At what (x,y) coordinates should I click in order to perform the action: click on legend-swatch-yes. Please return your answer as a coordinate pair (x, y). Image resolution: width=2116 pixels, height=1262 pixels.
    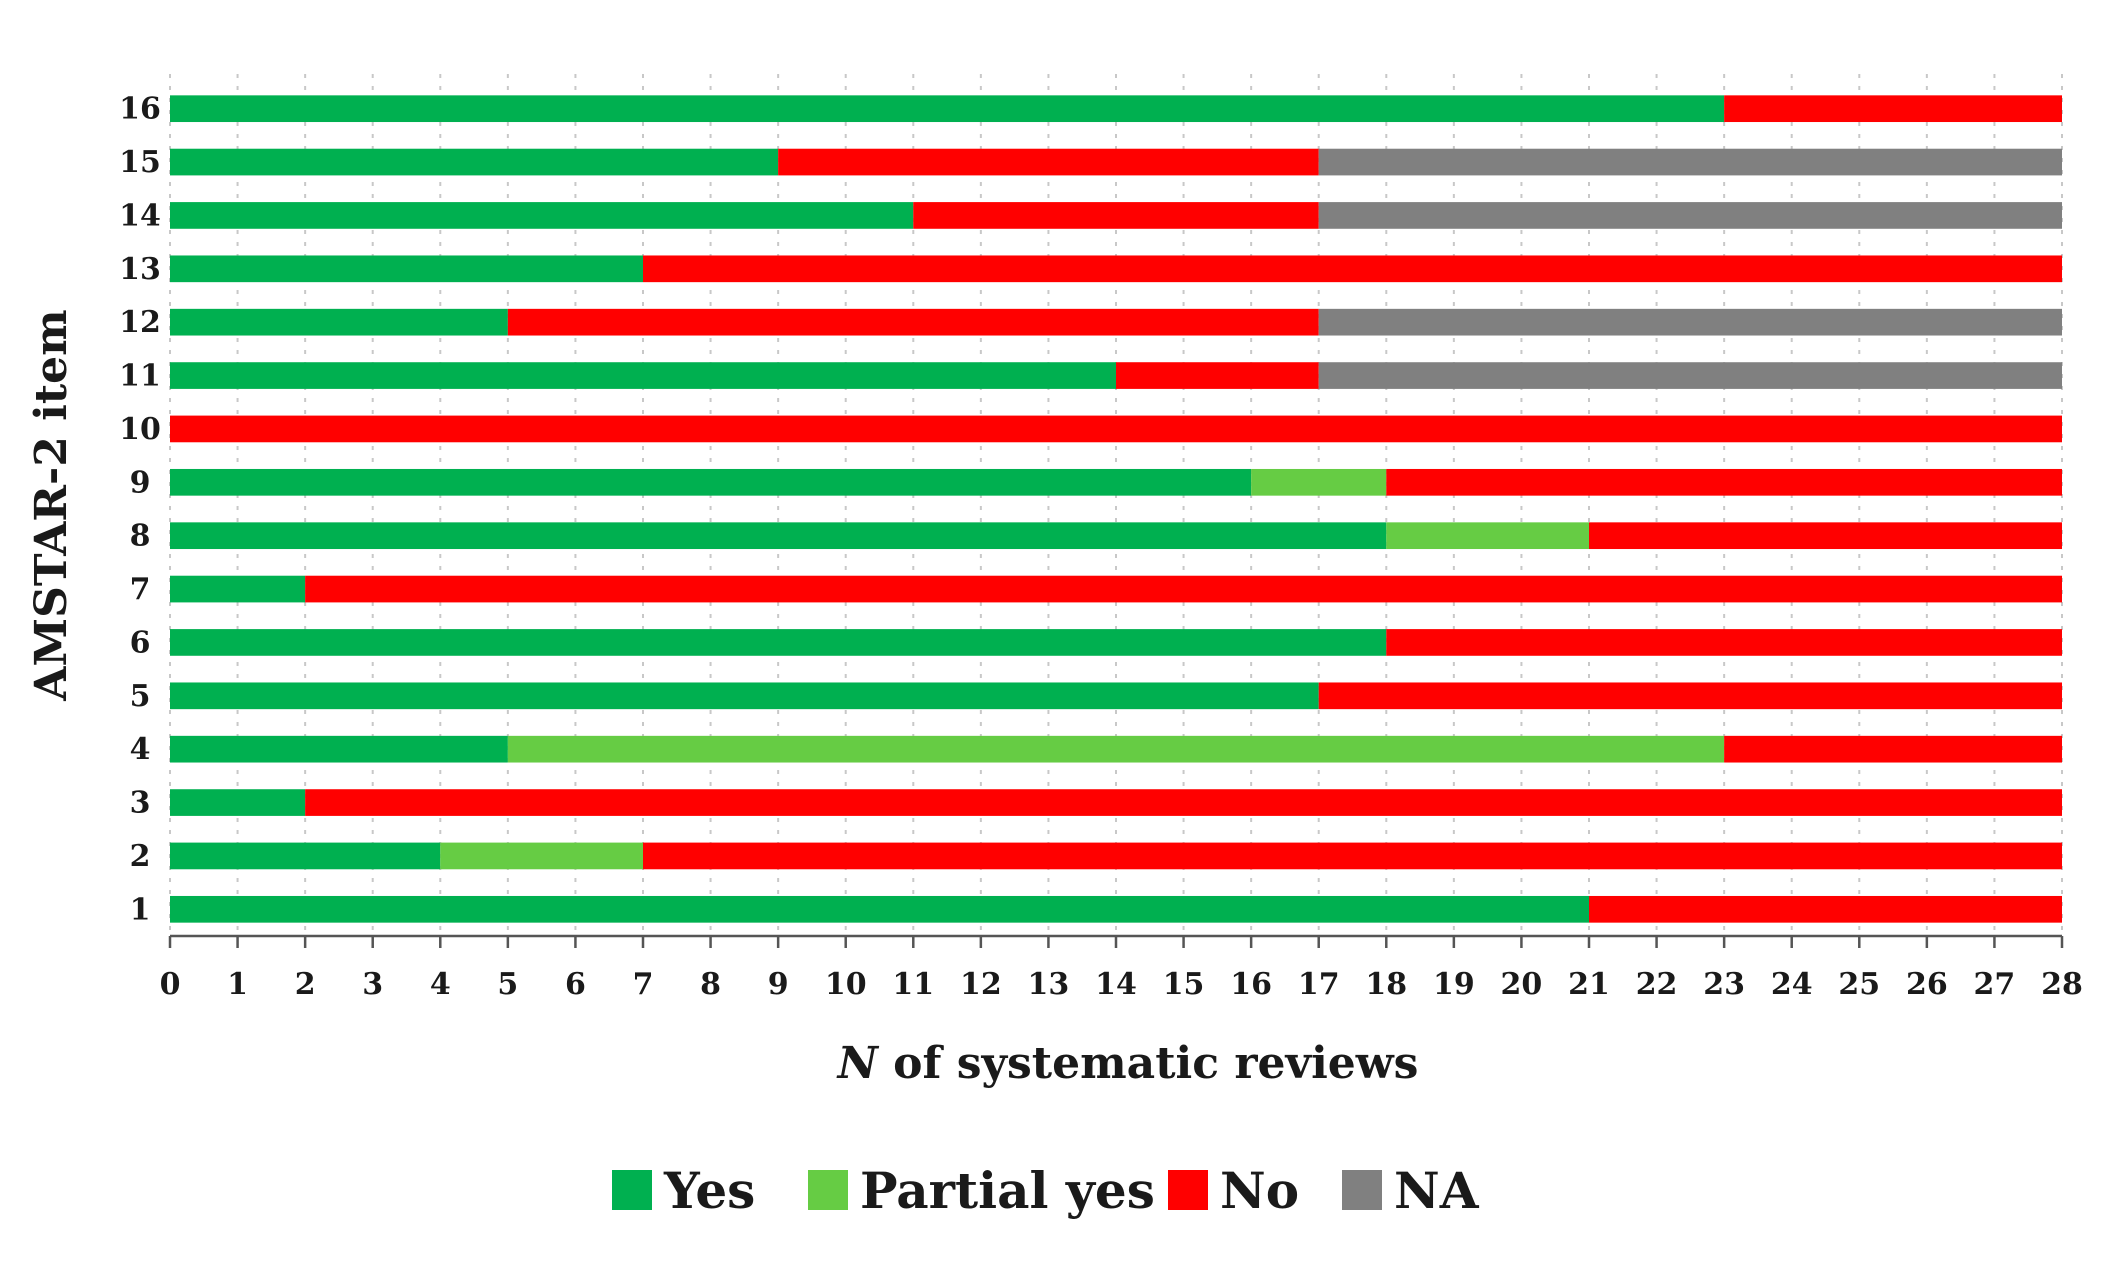
    Looking at the image, I should click on (632, 1190).